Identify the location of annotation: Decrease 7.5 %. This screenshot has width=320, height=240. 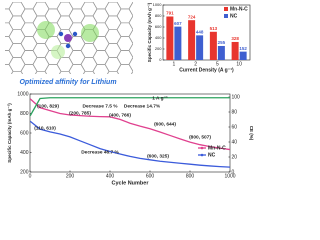
(101, 106).